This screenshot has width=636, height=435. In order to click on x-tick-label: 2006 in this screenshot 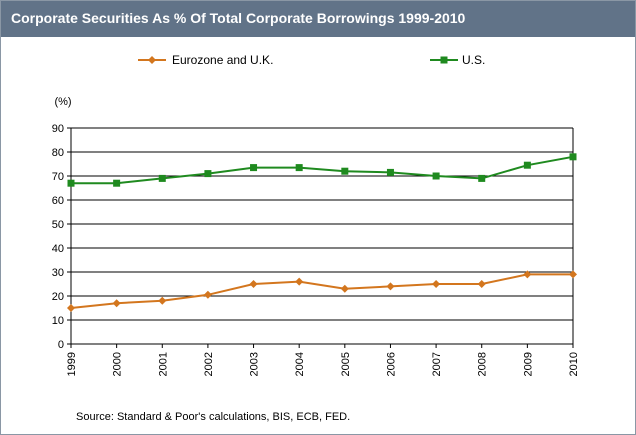, I will do `click(391, 364)`.